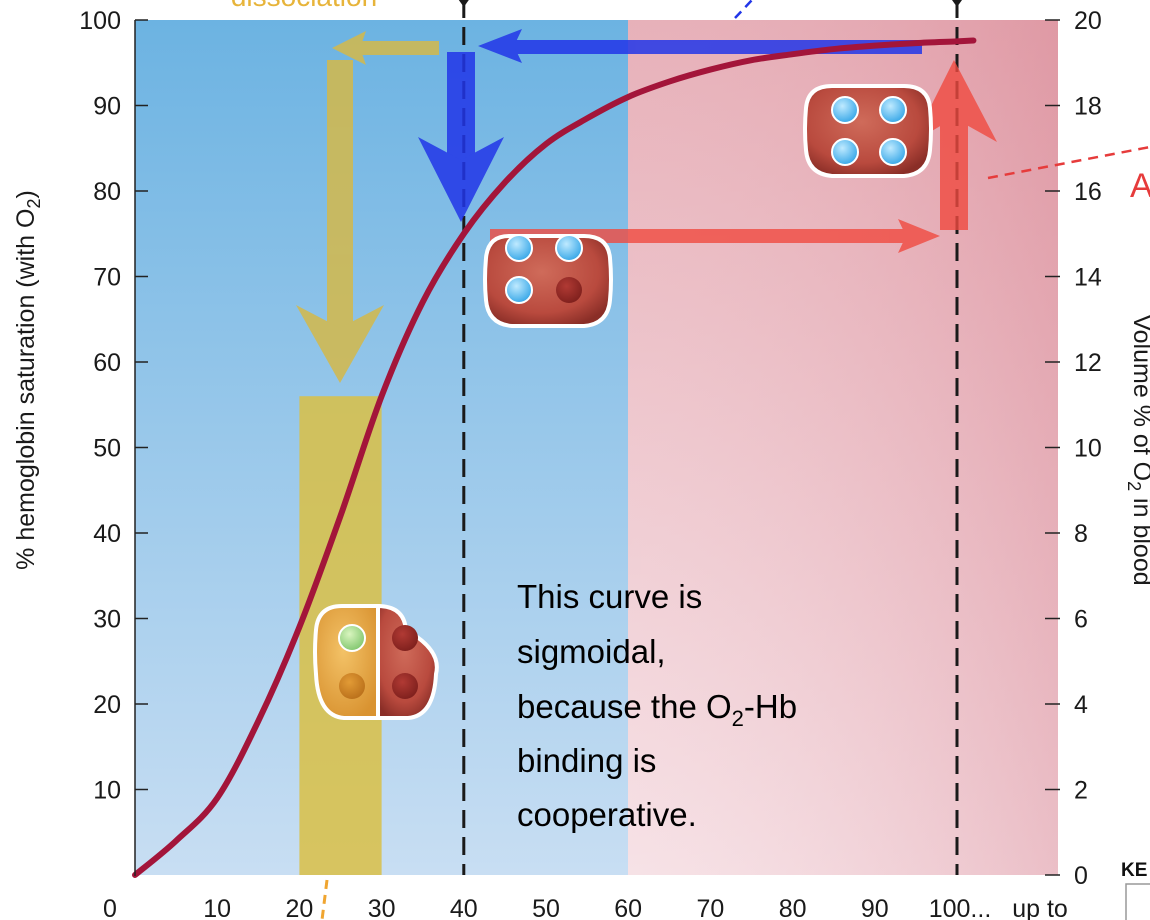 The image size is (1150, 920). What do you see at coordinates (107, 363) in the screenshot?
I see `y-tick-label: 60` at bounding box center [107, 363].